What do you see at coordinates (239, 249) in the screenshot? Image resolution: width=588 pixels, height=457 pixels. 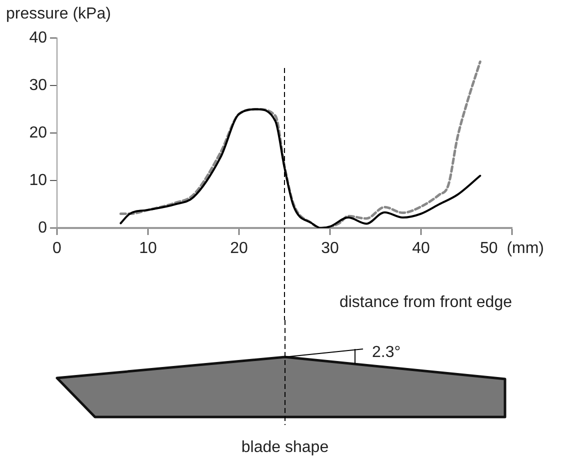 I see `x-tick-label: 20` at bounding box center [239, 249].